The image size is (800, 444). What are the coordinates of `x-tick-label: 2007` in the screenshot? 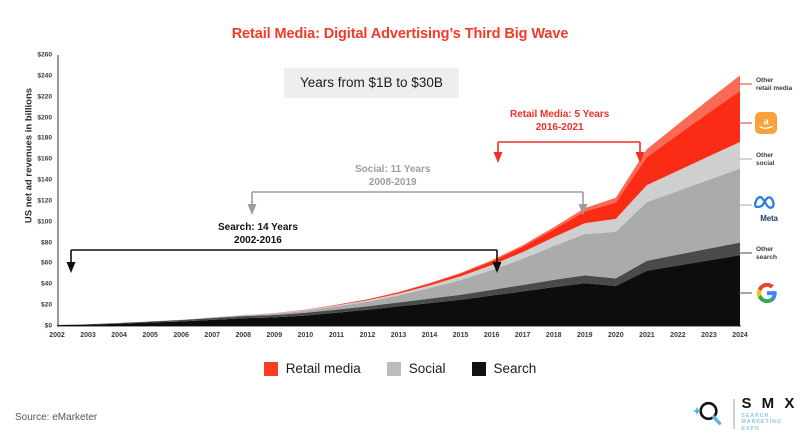 It's located at (212, 335).